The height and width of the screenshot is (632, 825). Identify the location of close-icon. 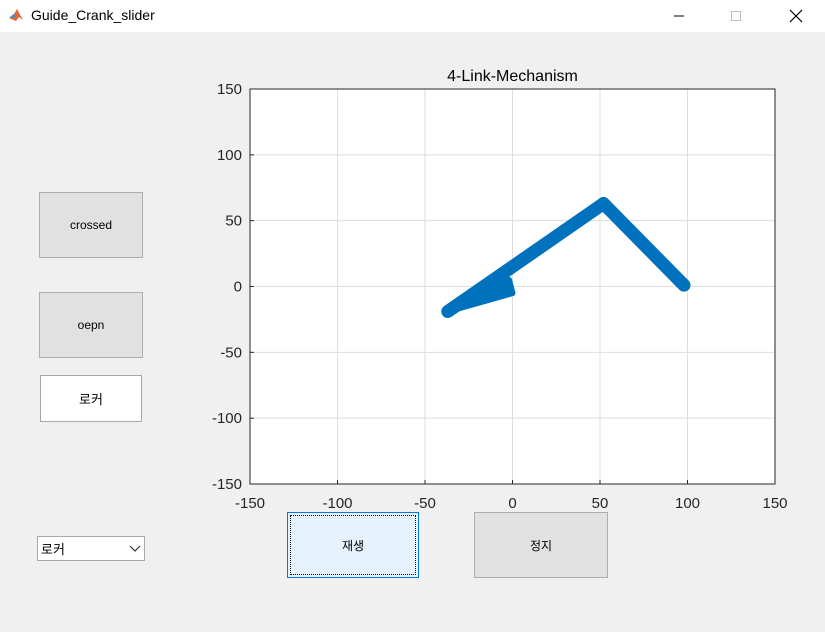
(796, 16).